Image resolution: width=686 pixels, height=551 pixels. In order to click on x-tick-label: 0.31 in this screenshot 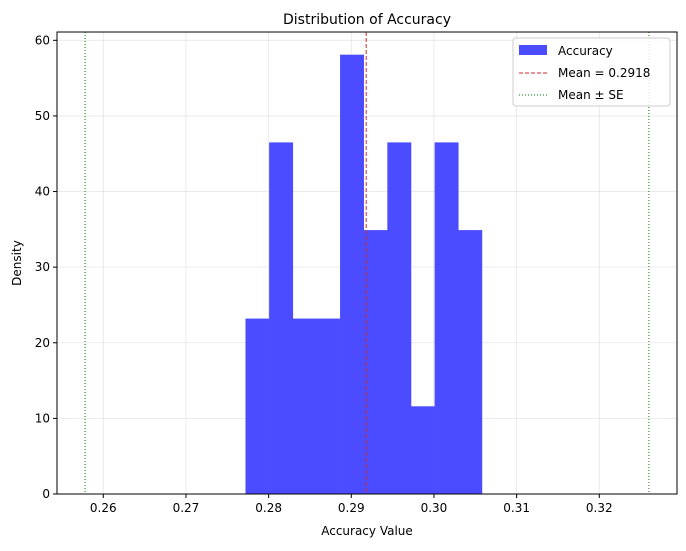, I will do `click(516, 508)`.